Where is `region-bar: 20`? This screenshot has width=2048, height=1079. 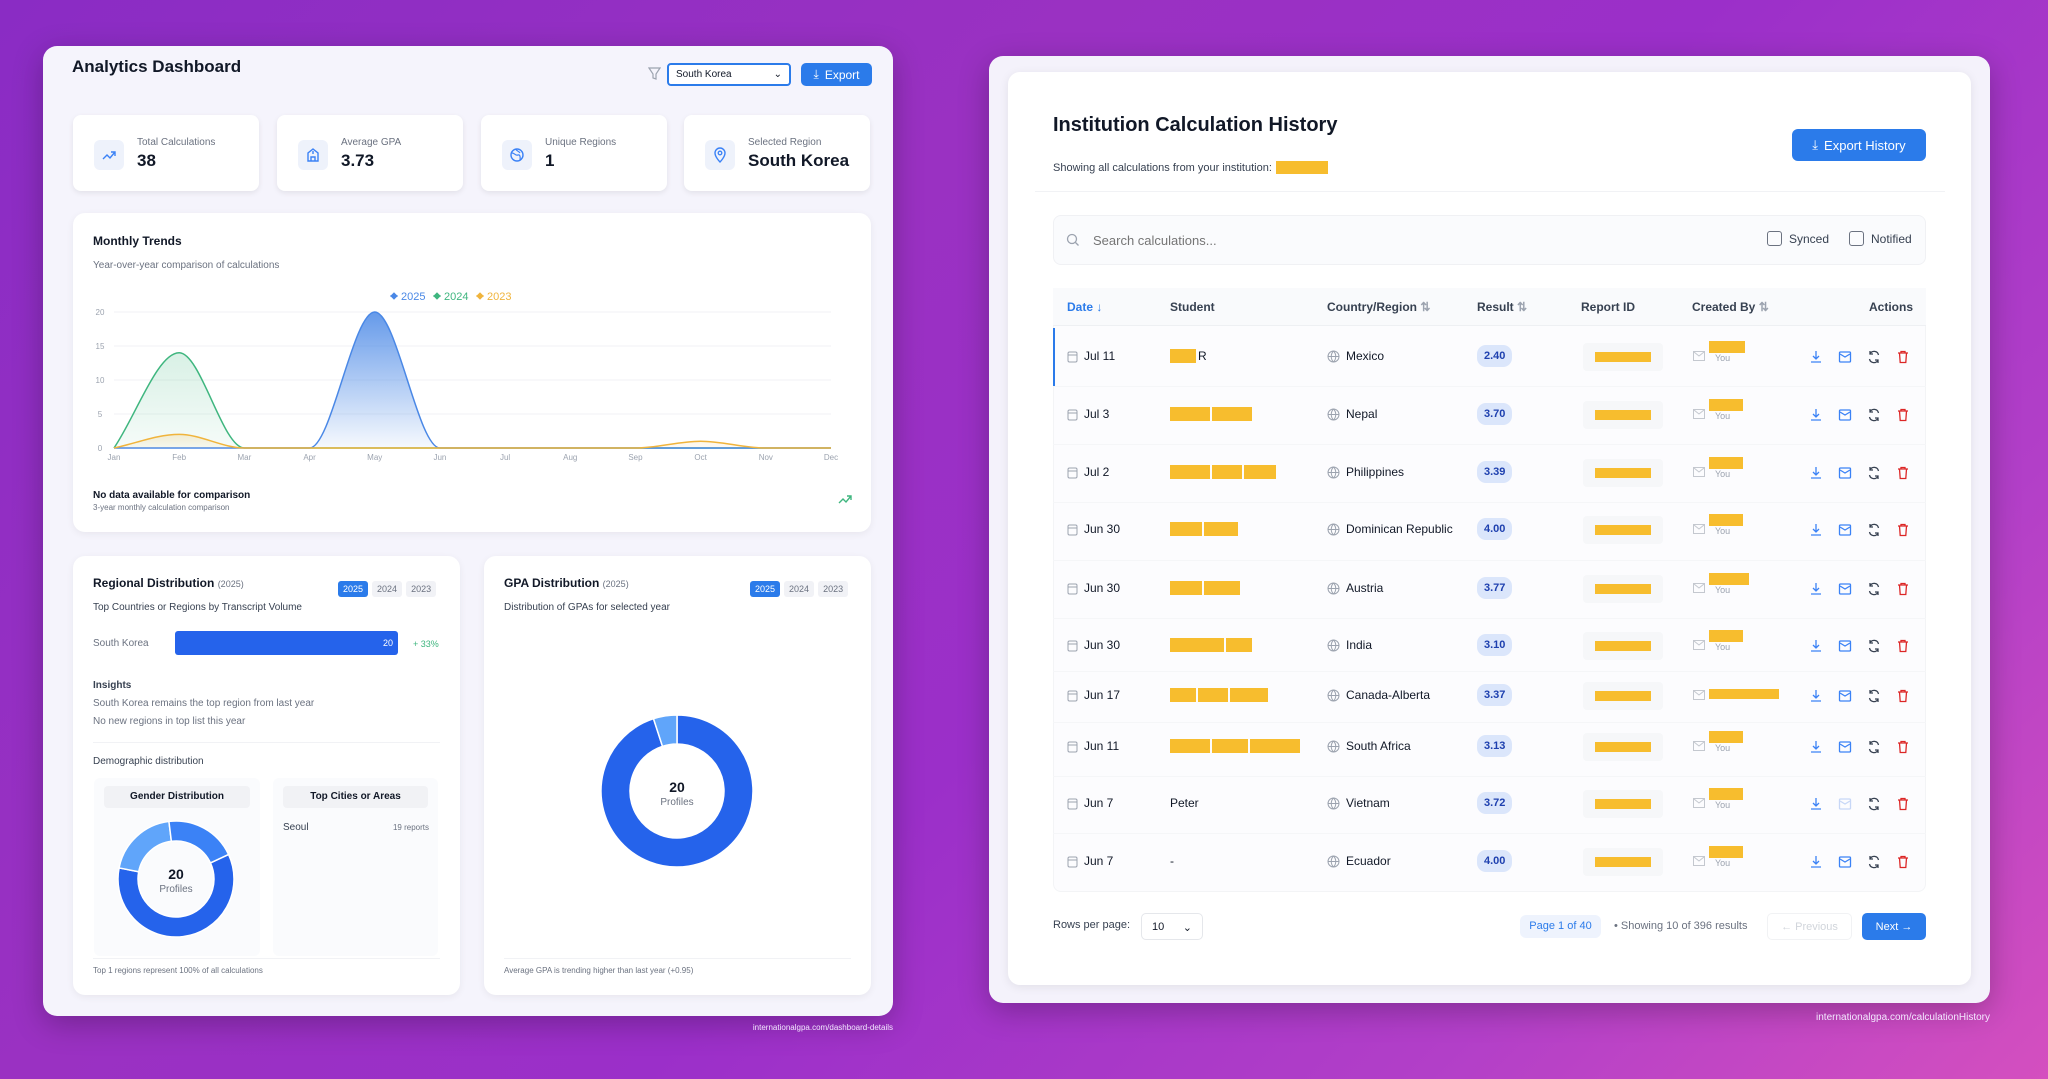 region-bar: 20 is located at coordinates (286, 643).